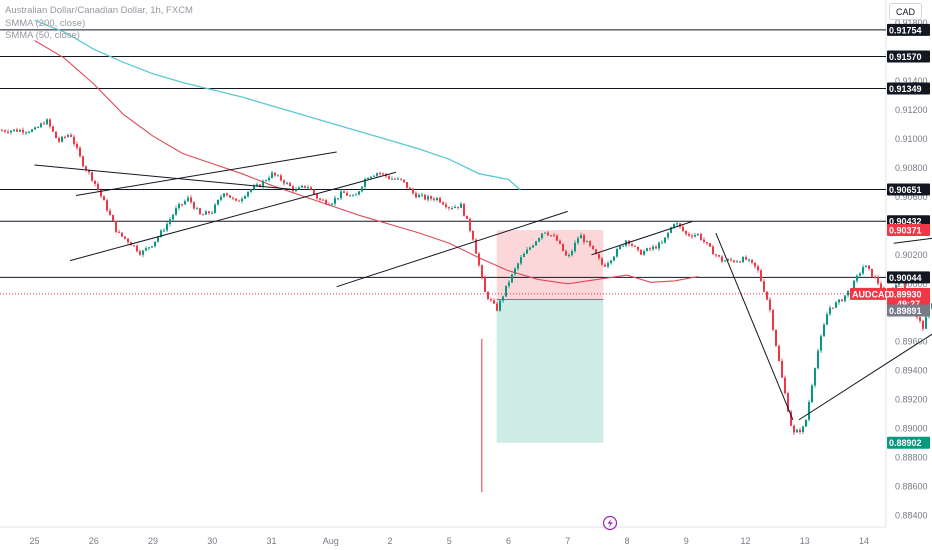  I want to click on y-tick-label: 0.89400, so click(911, 371).